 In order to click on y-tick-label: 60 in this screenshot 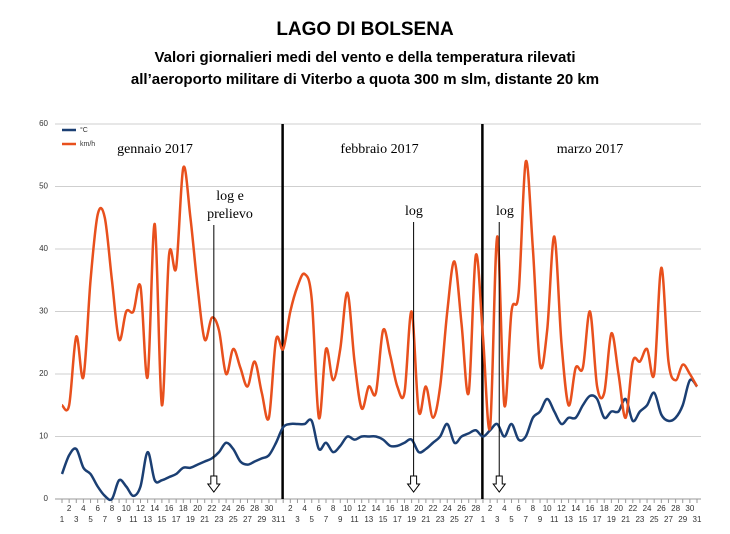, I will do `click(43, 123)`.